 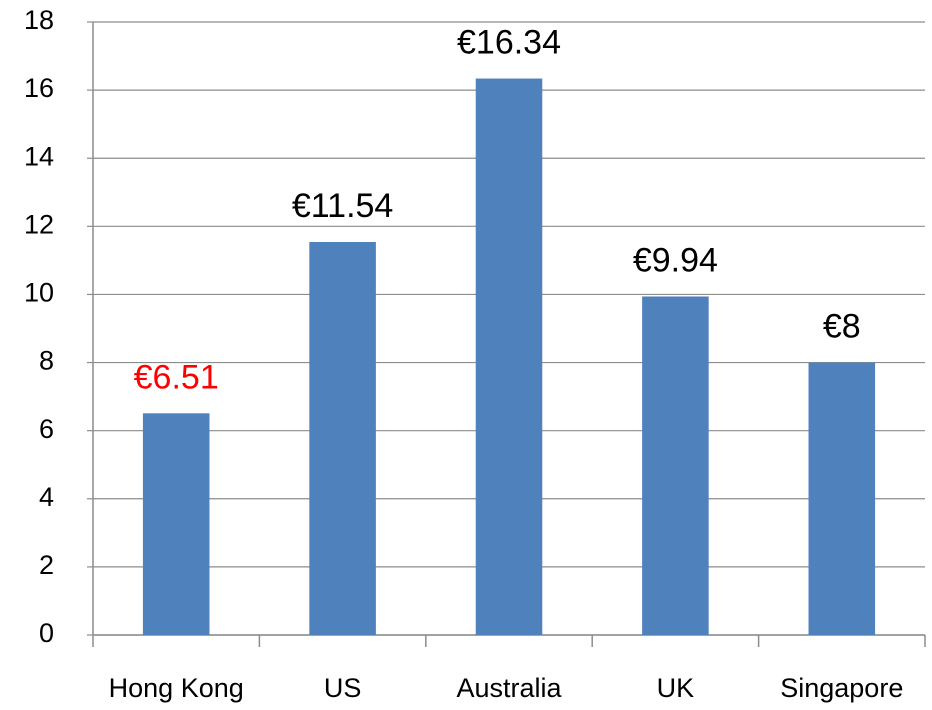 I want to click on y-tick-label: 18, so click(x=39, y=20).